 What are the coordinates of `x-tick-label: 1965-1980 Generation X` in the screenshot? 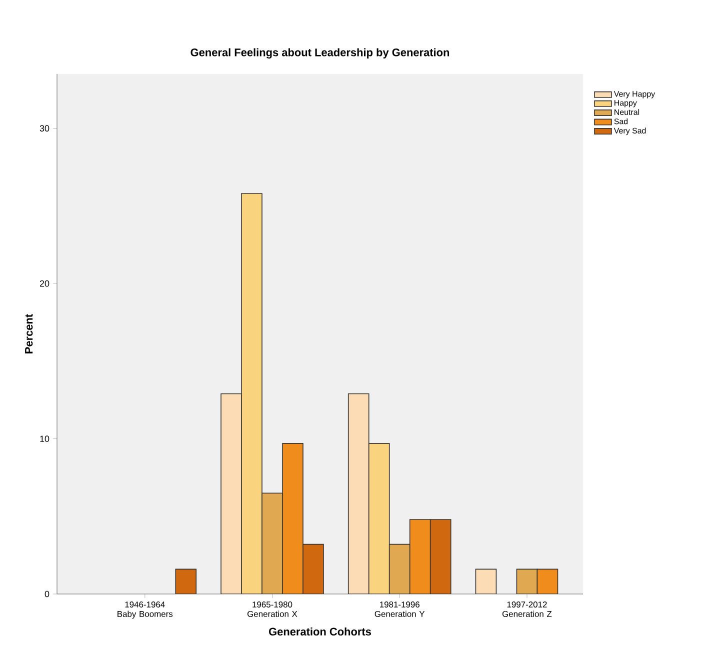 It's located at (272, 609).